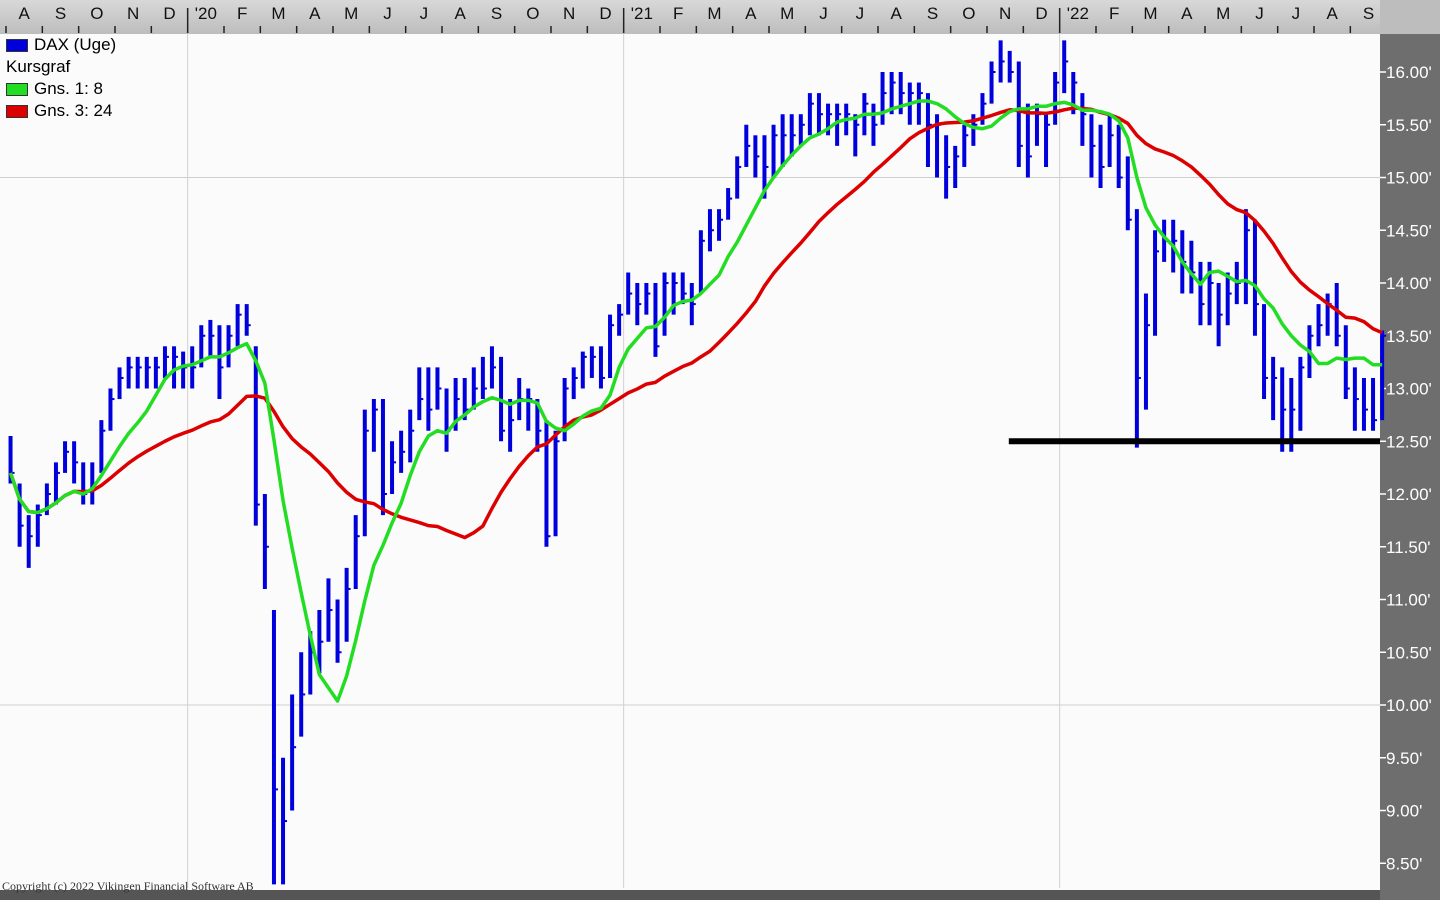  Describe the element at coordinates (1078, 13) in the screenshot. I see `month-label: '22` at that location.